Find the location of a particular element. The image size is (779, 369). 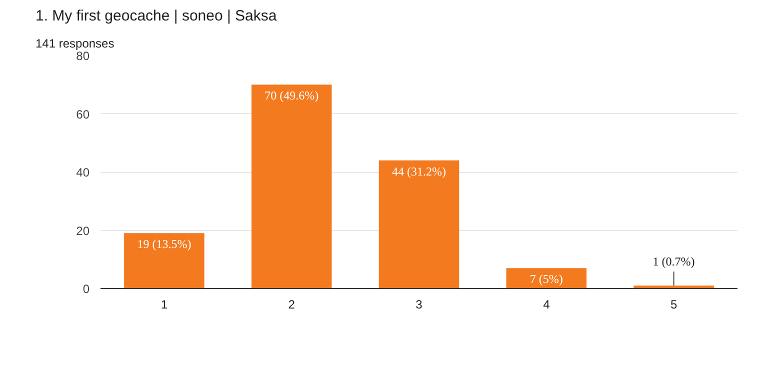

data-label: 70 (49.6%) is located at coordinates (291, 95).